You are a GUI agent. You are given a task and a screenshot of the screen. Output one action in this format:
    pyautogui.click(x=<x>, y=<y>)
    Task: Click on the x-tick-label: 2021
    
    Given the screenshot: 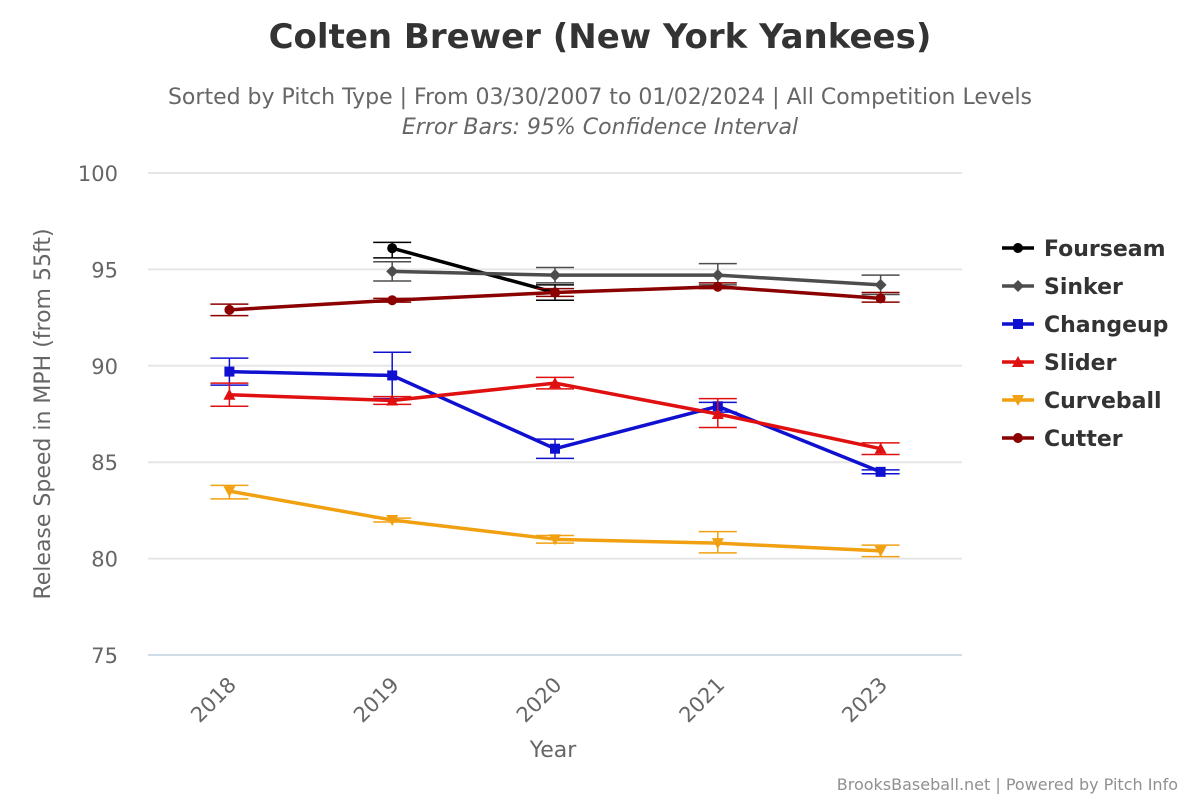 What is the action you would take?
    pyautogui.click(x=702, y=700)
    